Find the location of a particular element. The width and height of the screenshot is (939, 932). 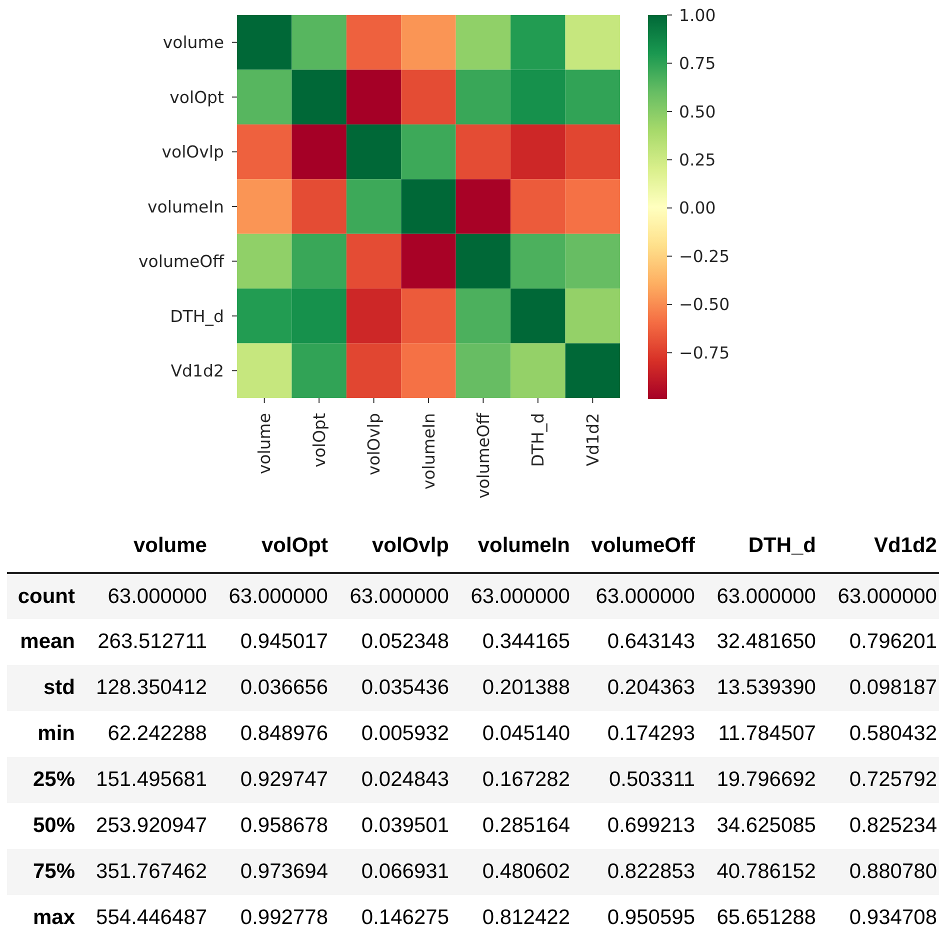

x-tick-label: volume is located at coordinates (264, 443).